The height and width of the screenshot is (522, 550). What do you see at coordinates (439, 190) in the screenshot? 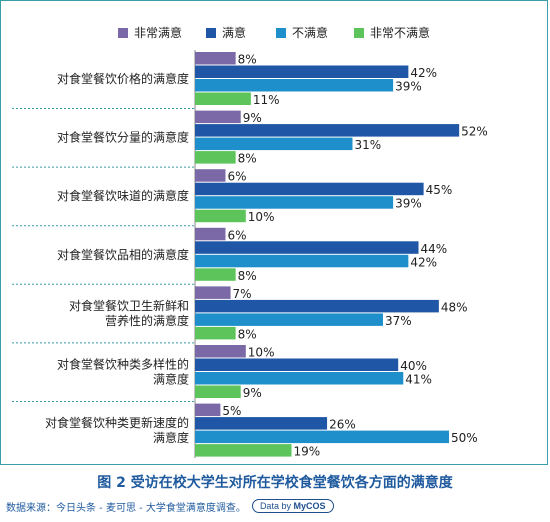
I see `data-label: 45%` at bounding box center [439, 190].